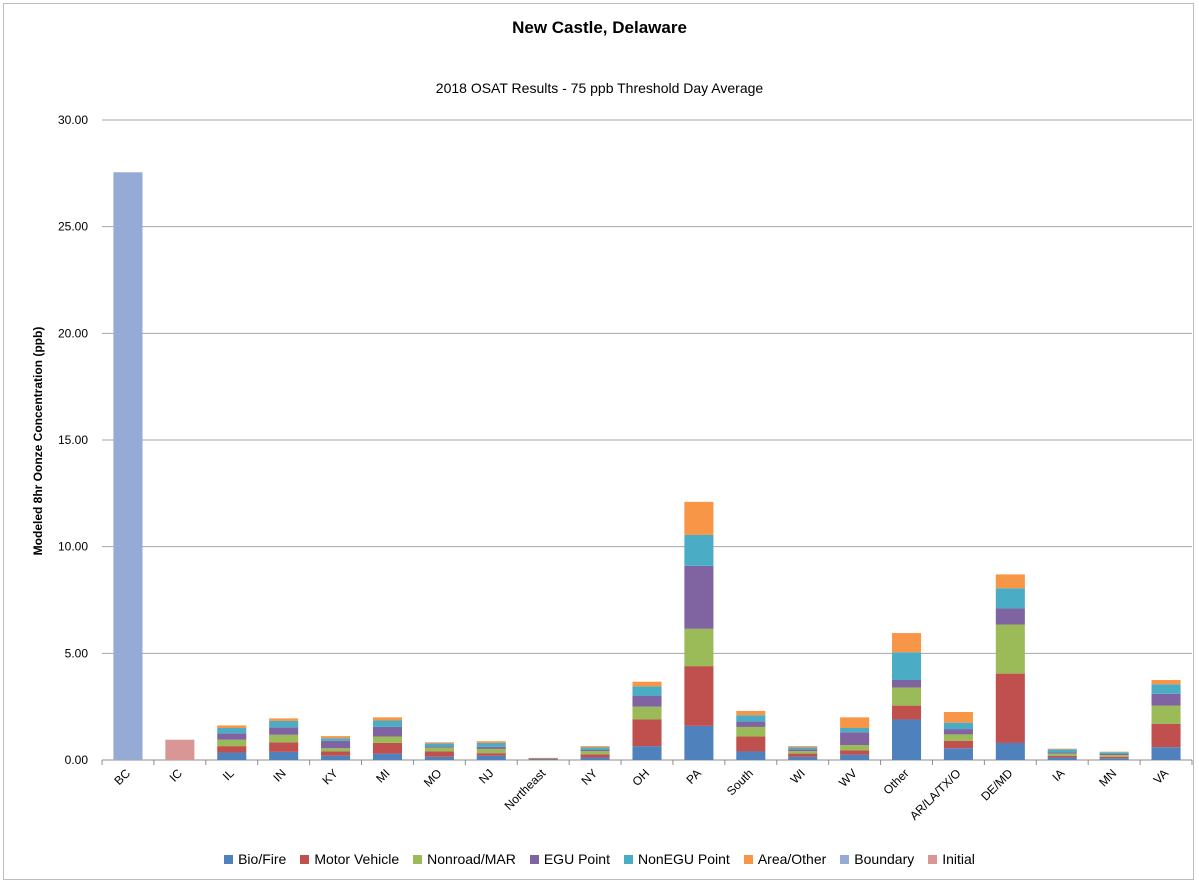 The height and width of the screenshot is (883, 1199). I want to click on legend-label: Nonroad/MAR, so click(471, 859).